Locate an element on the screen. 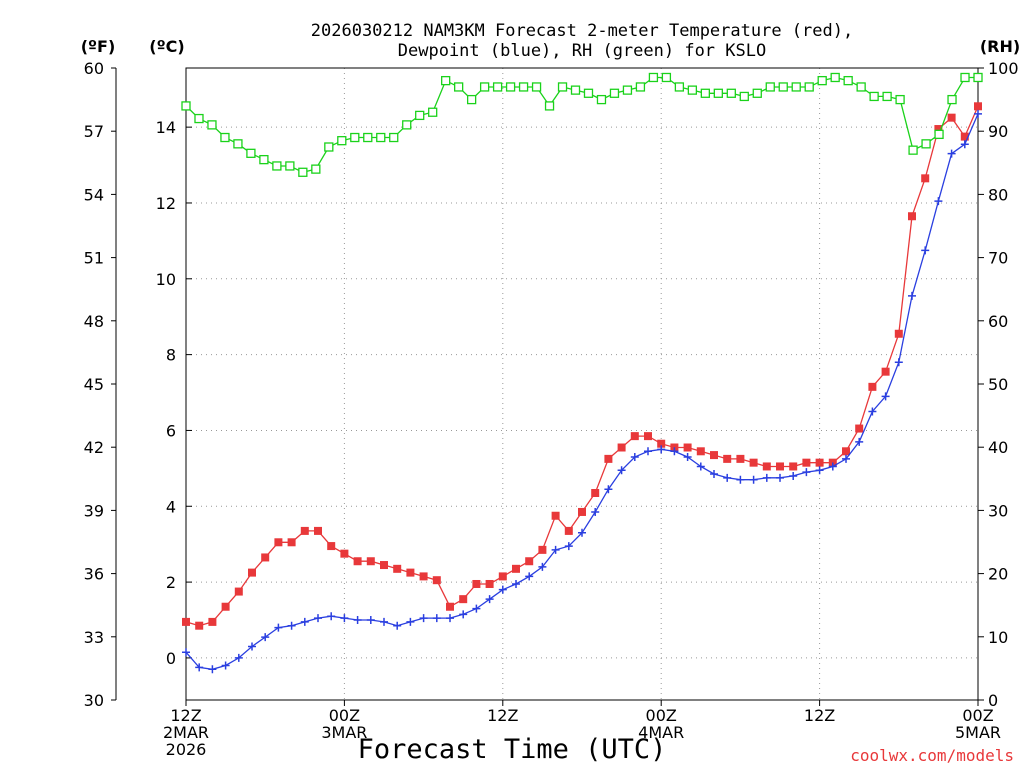  x-tick-label: 5MAR is located at coordinates (978, 732).